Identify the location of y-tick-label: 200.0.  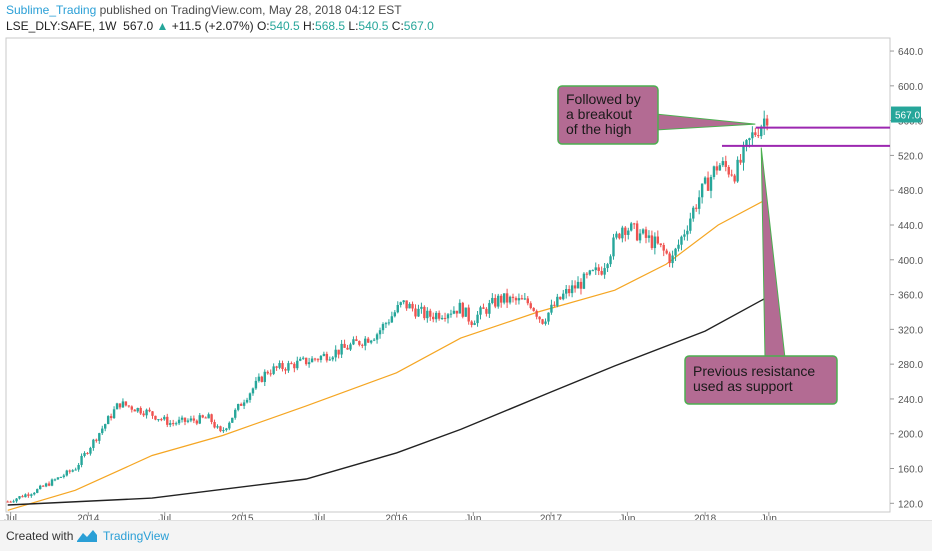
(910, 435).